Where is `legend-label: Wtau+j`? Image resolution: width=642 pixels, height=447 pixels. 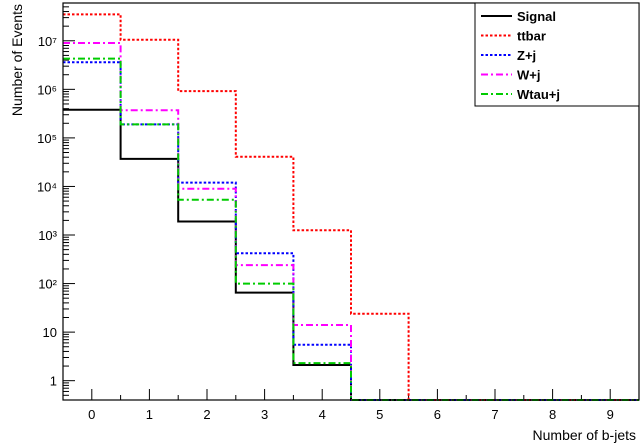
legend-label: Wtau+j is located at coordinates (538, 94).